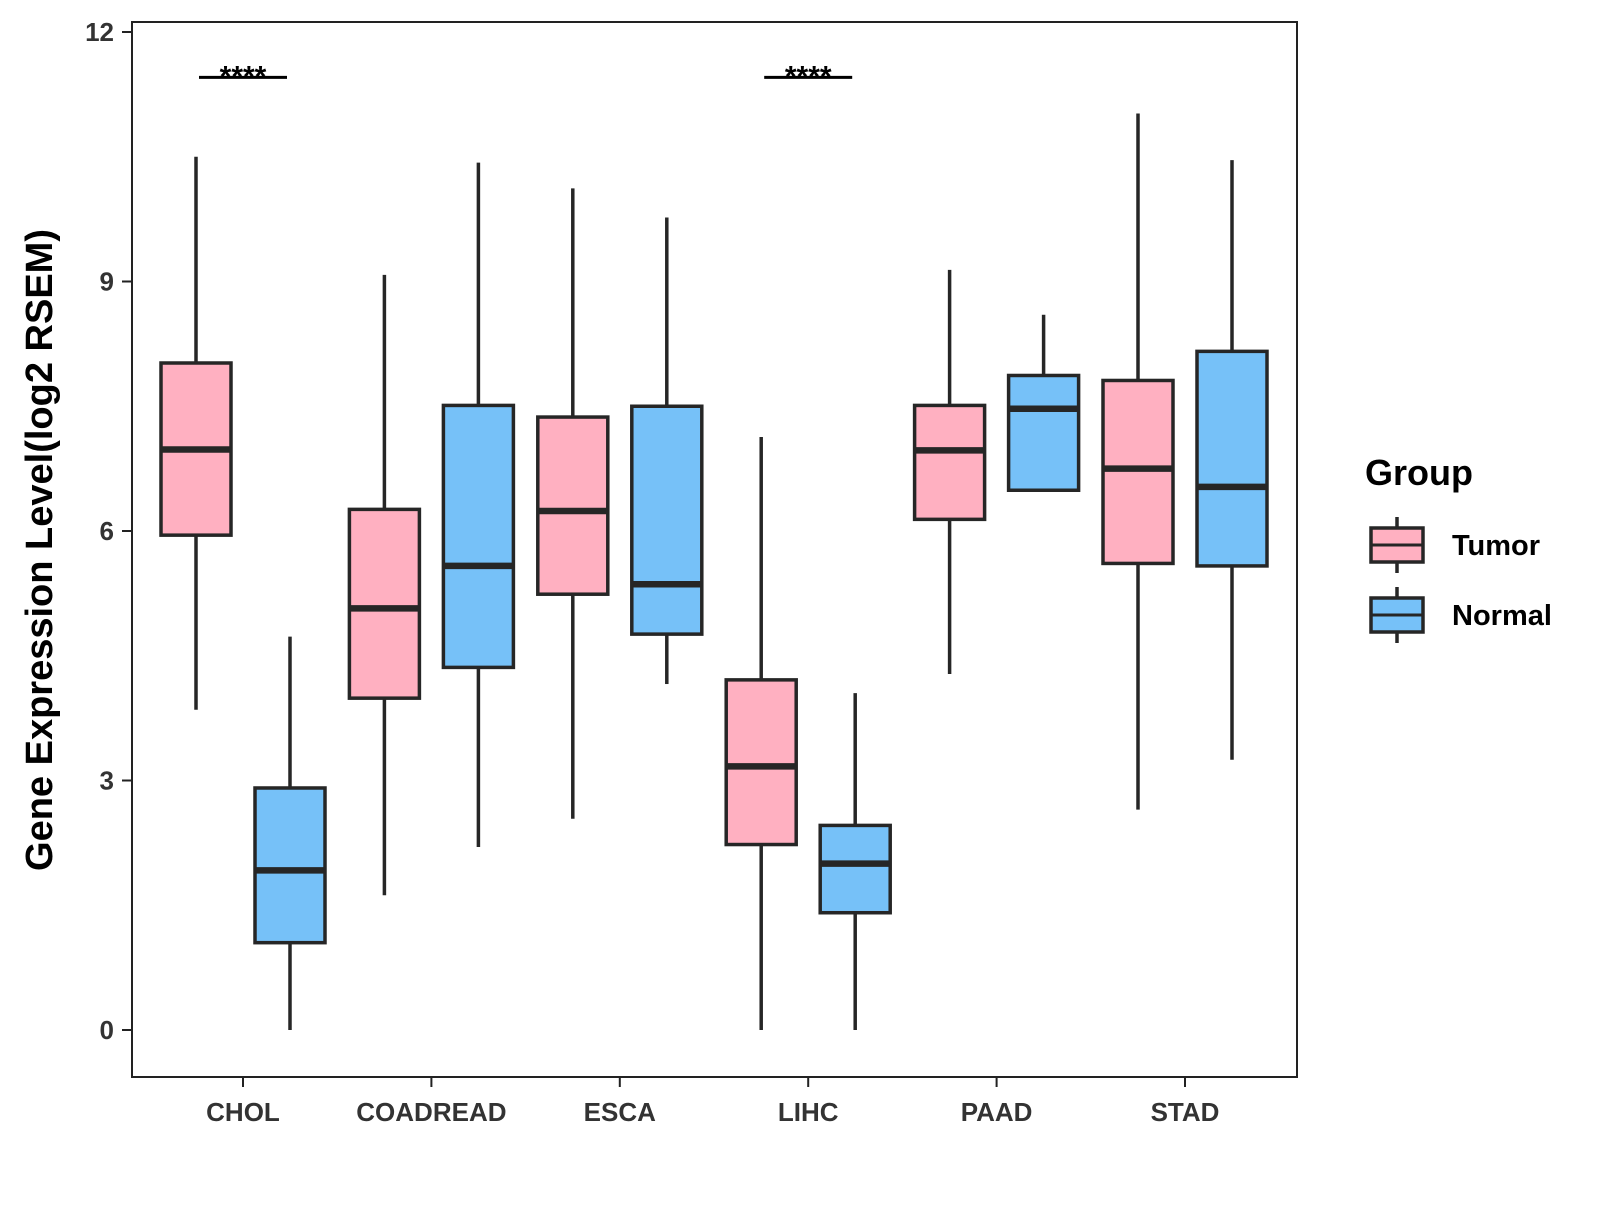 The height and width of the screenshot is (1205, 1600). Describe the element at coordinates (107, 1030) in the screenshot. I see `y-tick-label: 0` at that location.